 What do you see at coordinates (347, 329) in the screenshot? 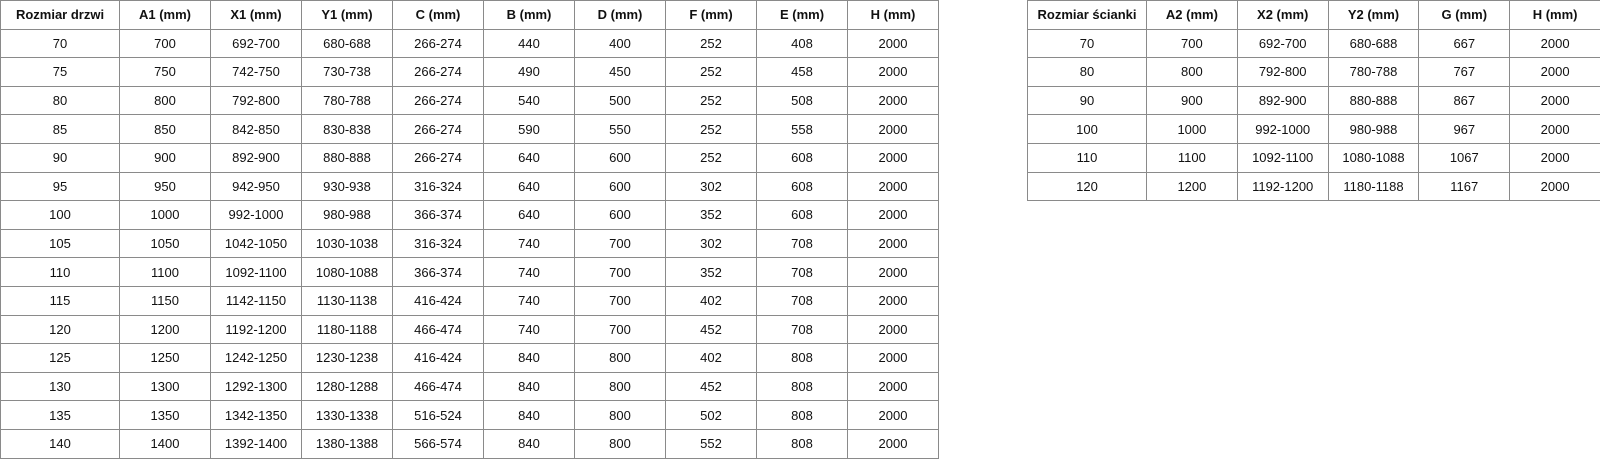
I see `table-cell: 1180-1188` at bounding box center [347, 329].